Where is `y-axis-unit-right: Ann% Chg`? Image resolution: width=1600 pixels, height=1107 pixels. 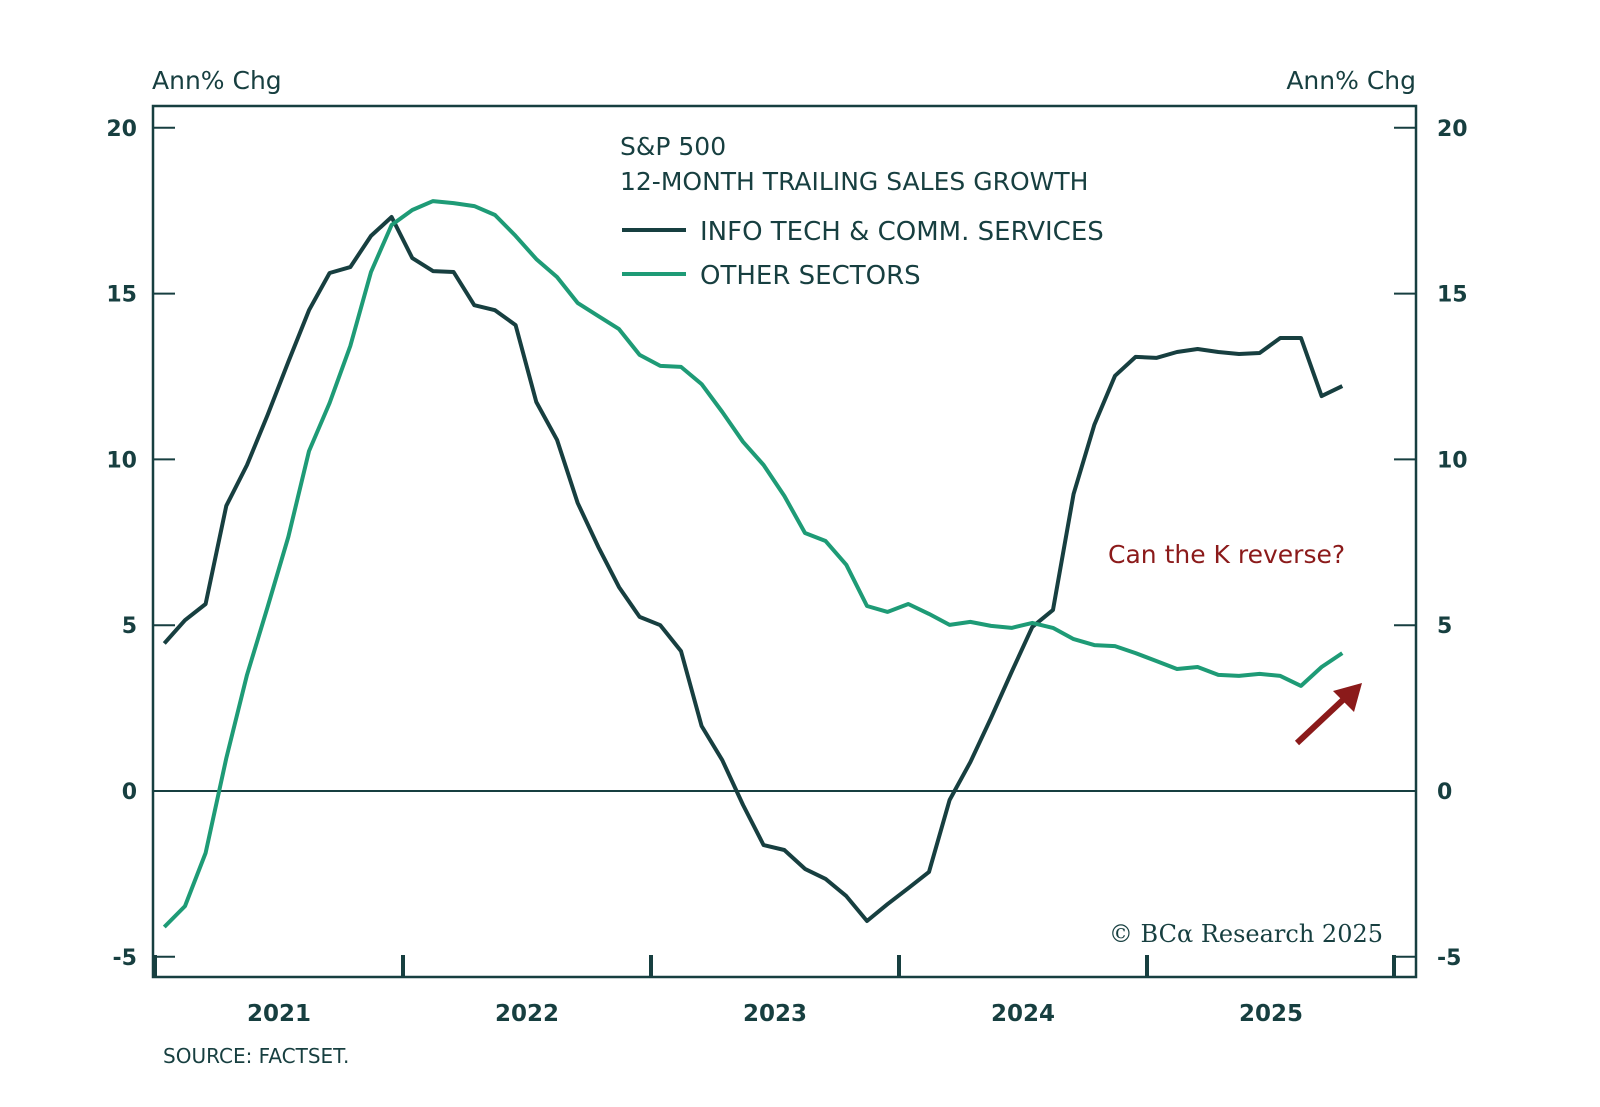 y-axis-unit-right: Ann% Chg is located at coordinates (1351, 80).